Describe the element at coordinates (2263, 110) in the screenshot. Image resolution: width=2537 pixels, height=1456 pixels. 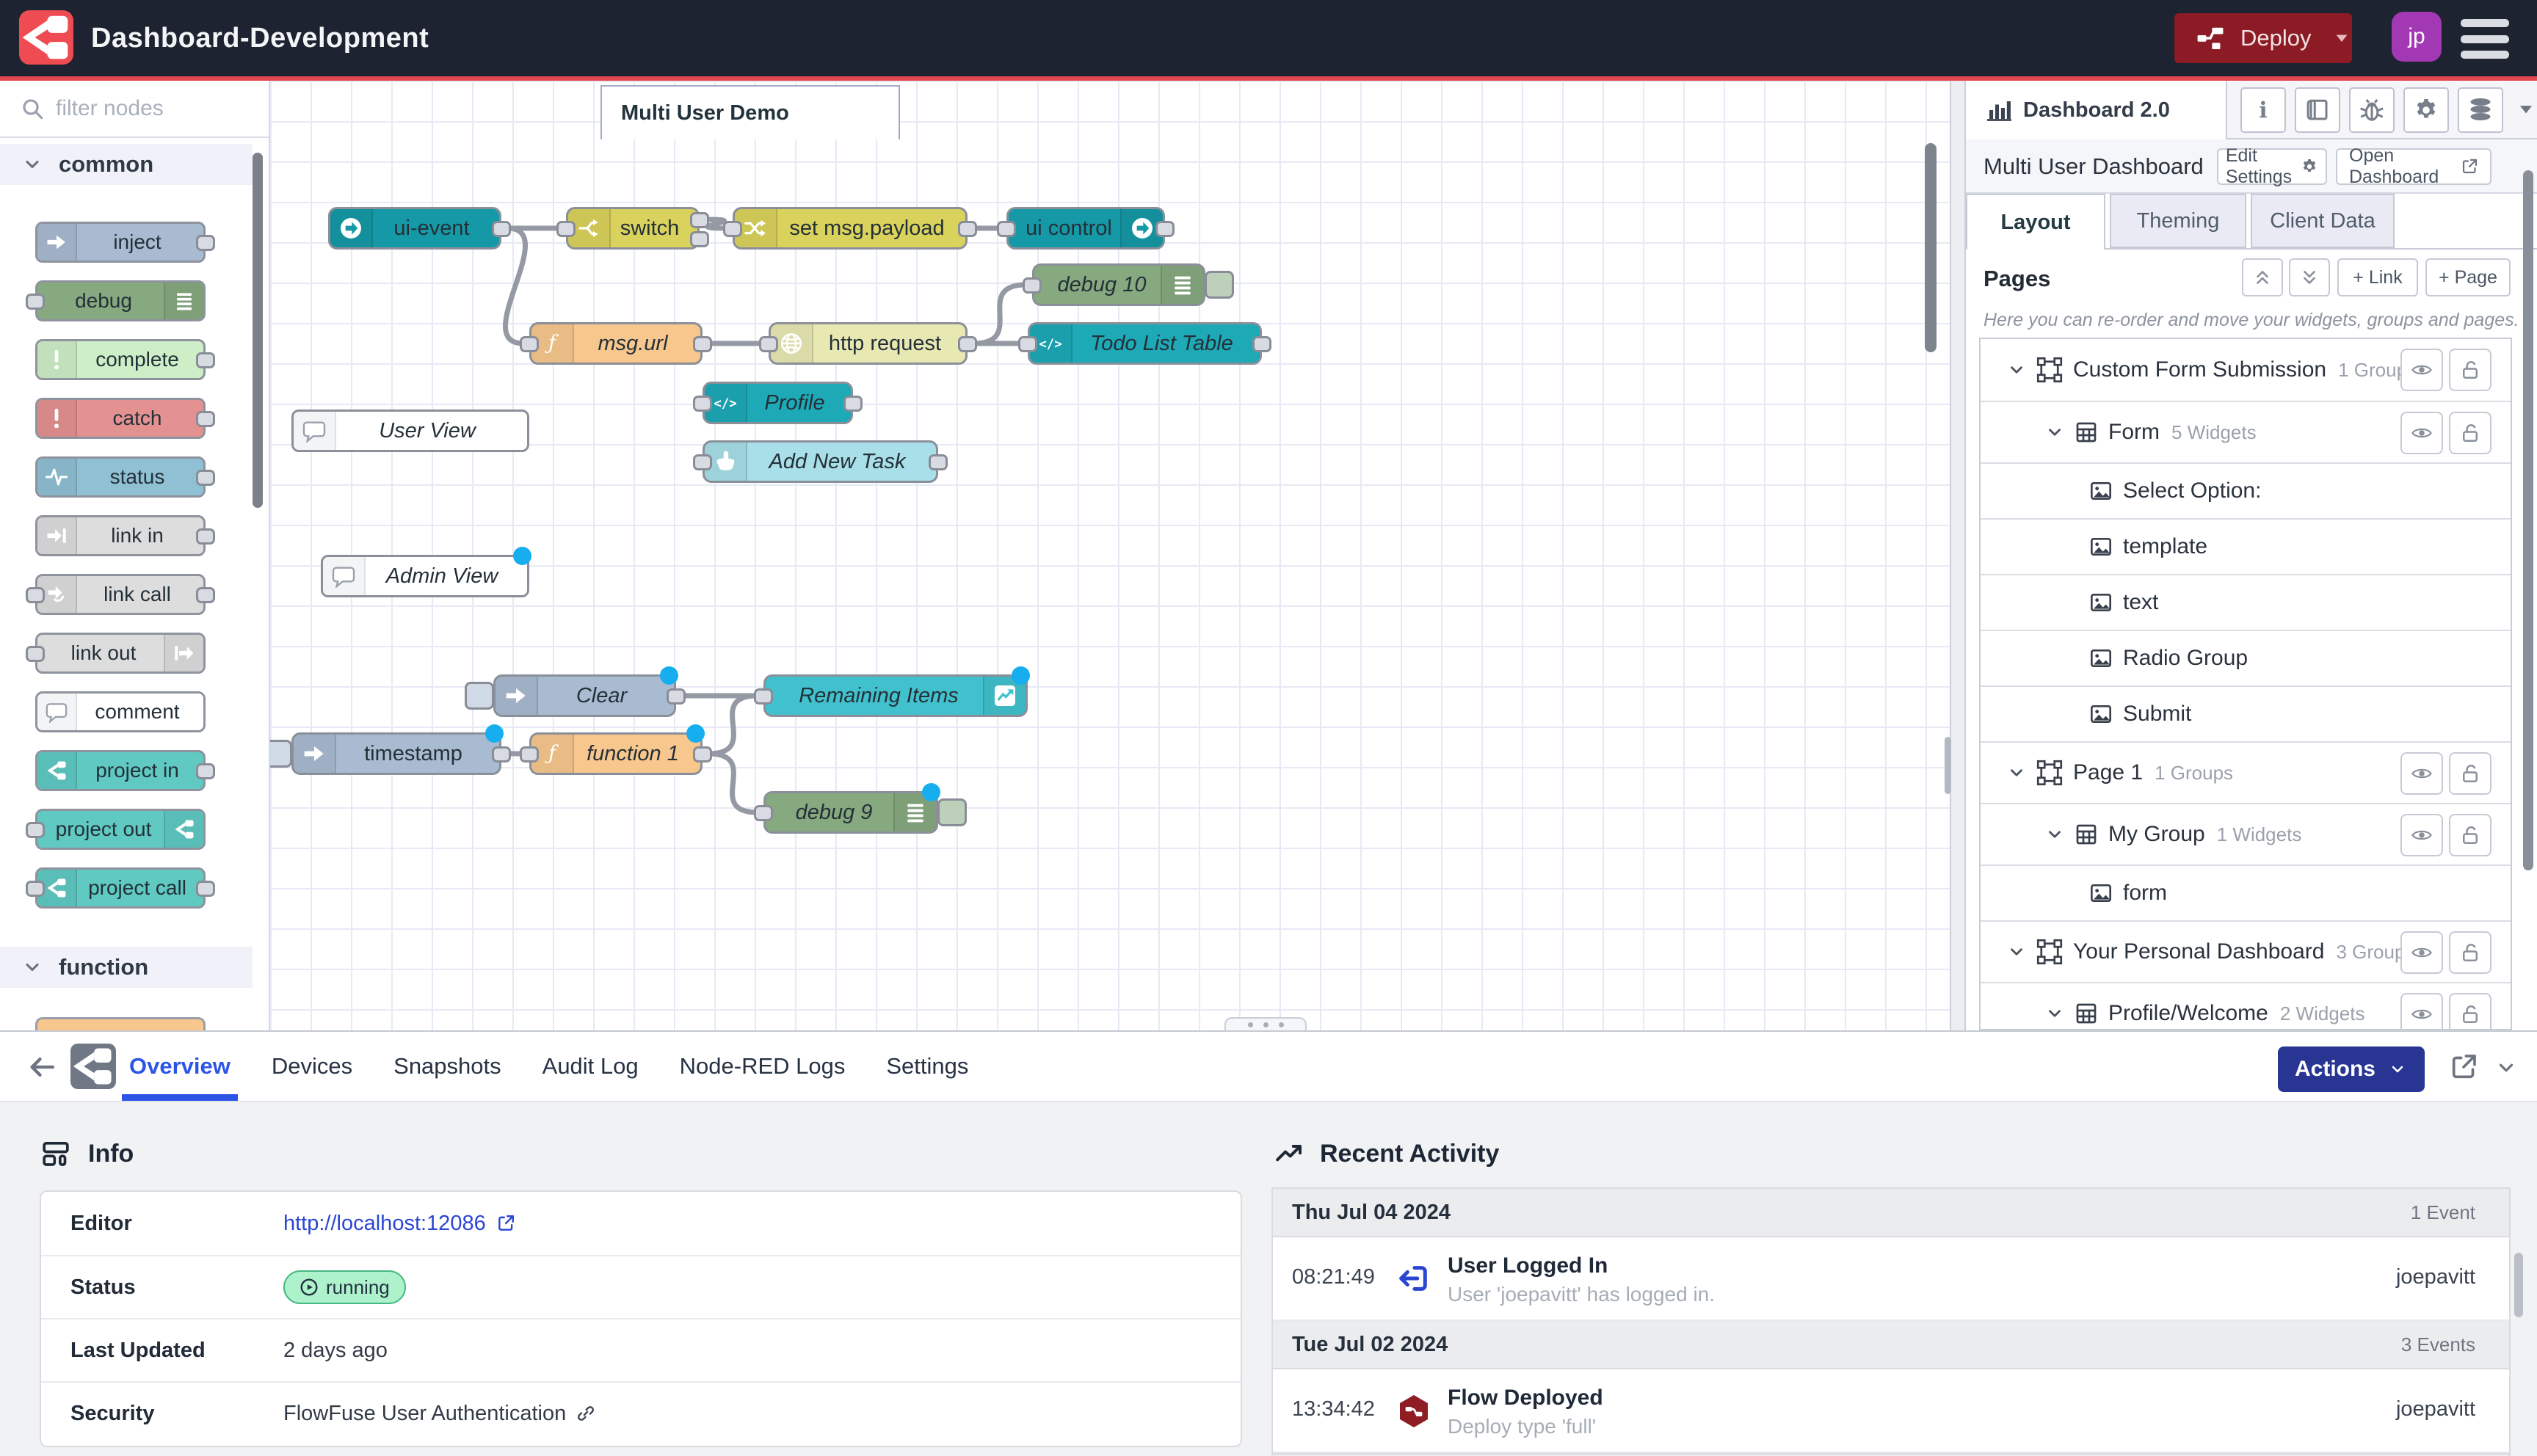
I see `sidebar-tool-info: i` at that location.